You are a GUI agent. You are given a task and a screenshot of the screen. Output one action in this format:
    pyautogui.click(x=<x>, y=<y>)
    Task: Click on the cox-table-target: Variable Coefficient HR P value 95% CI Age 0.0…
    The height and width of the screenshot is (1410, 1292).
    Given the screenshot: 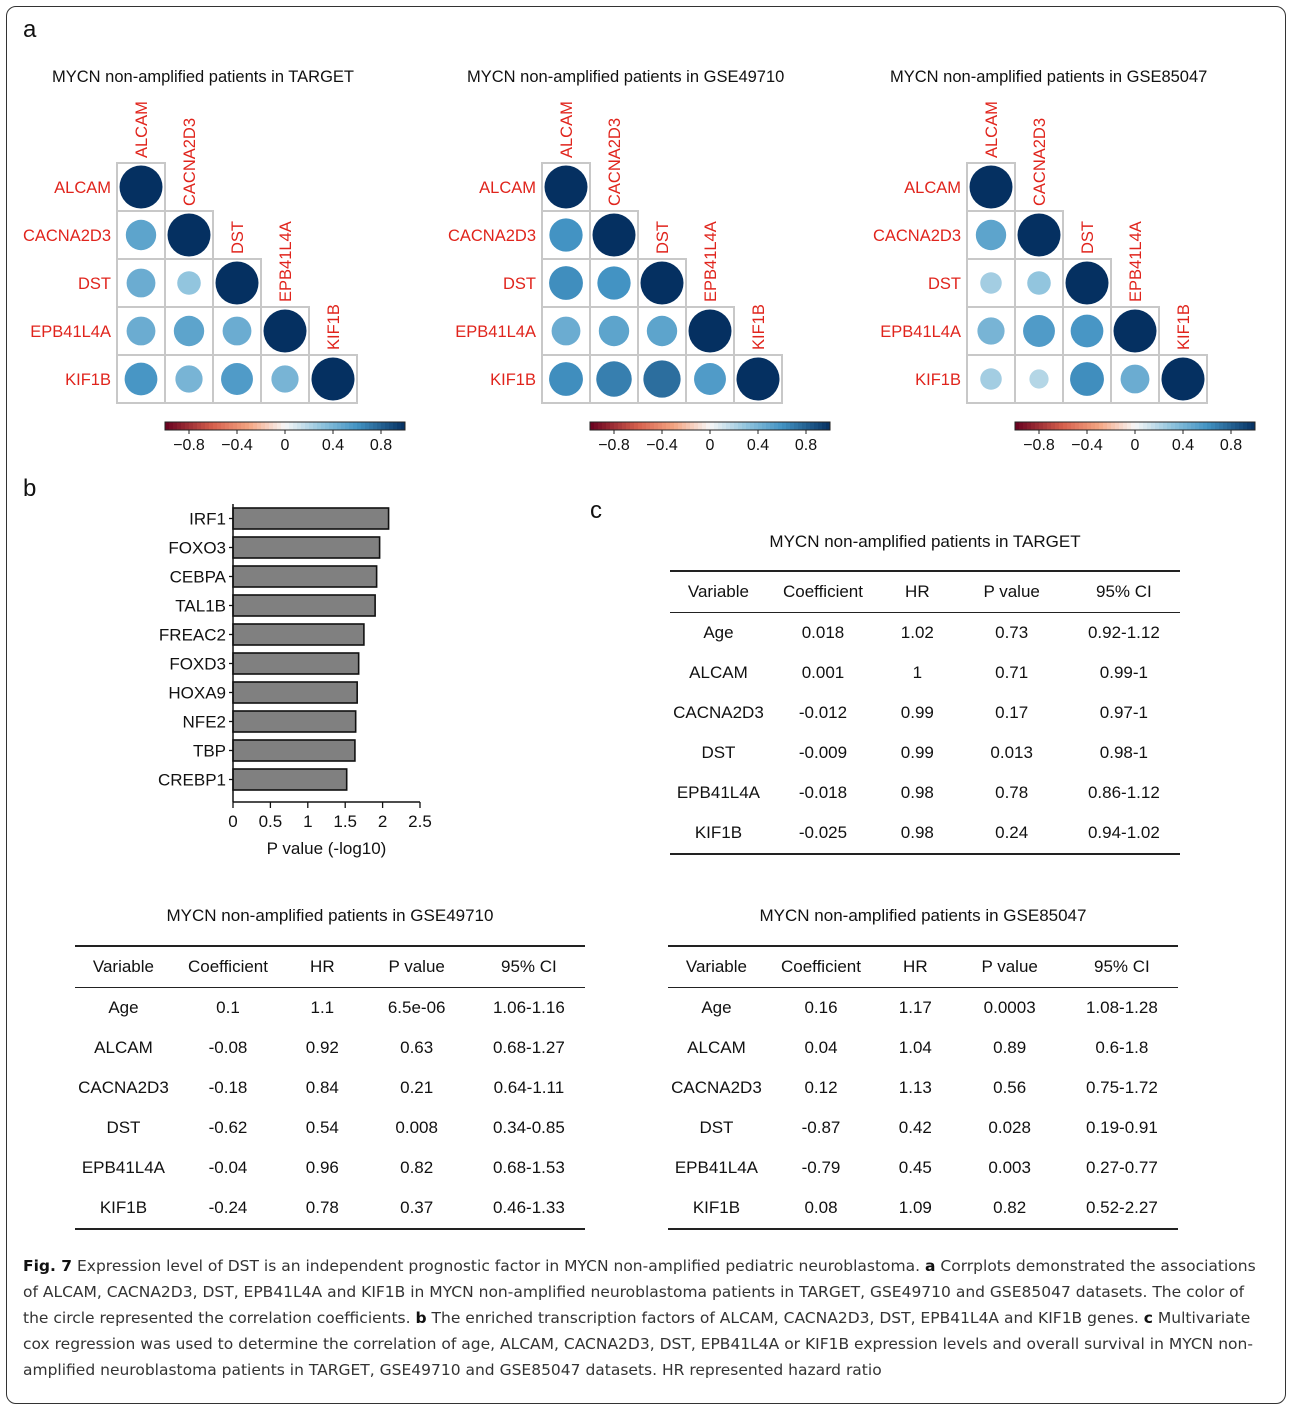 What is the action you would take?
    pyautogui.click(x=925, y=712)
    